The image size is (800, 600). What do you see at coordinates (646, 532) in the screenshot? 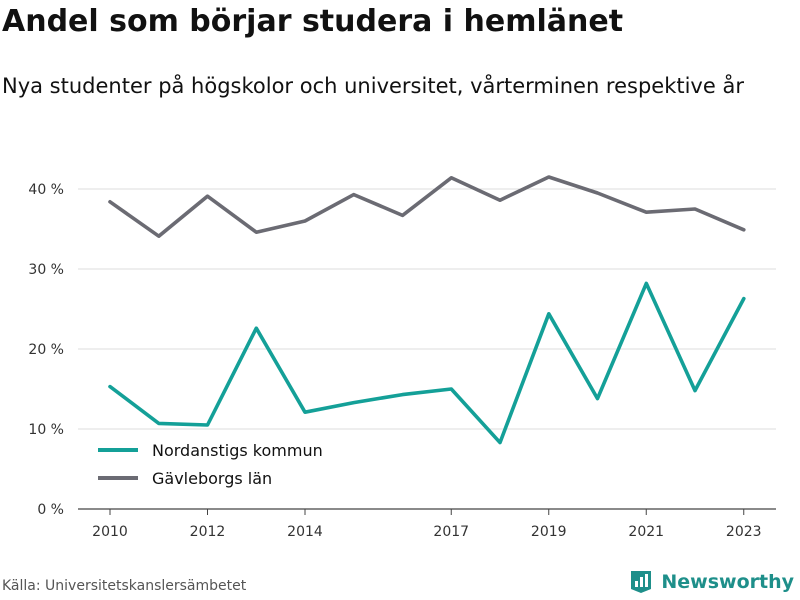
I see `x-tick-label: 2021` at bounding box center [646, 532].